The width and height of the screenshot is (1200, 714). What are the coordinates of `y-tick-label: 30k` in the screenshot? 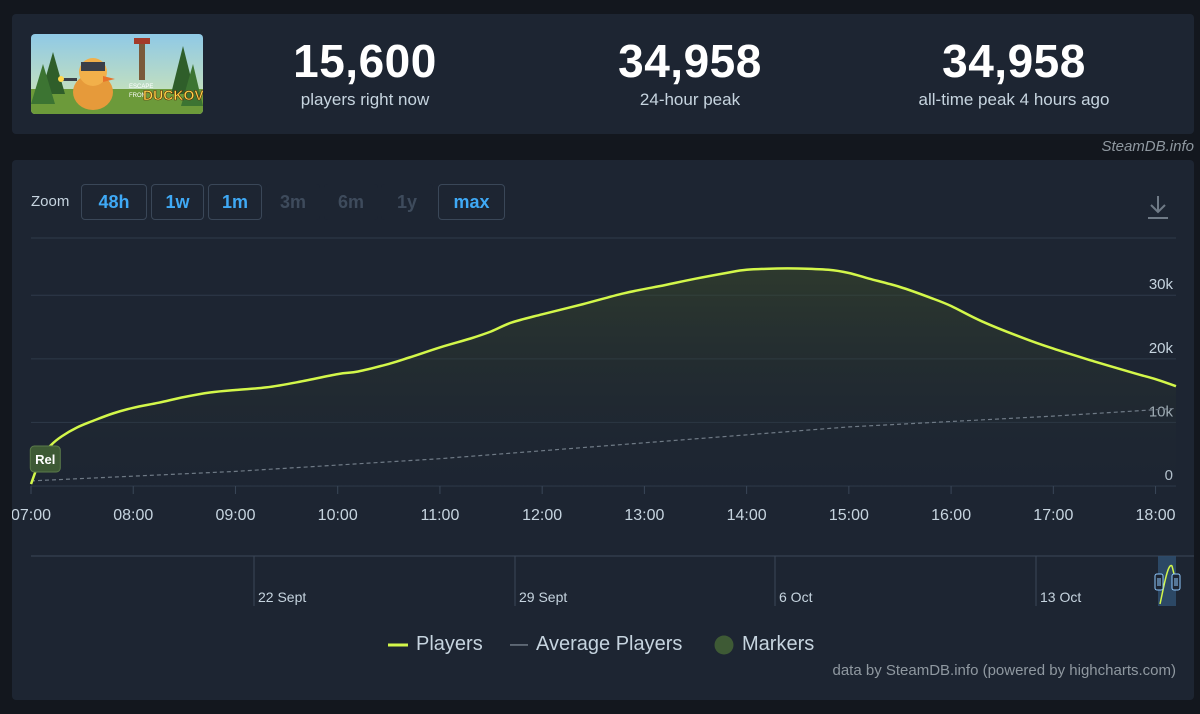 It's located at (1161, 284).